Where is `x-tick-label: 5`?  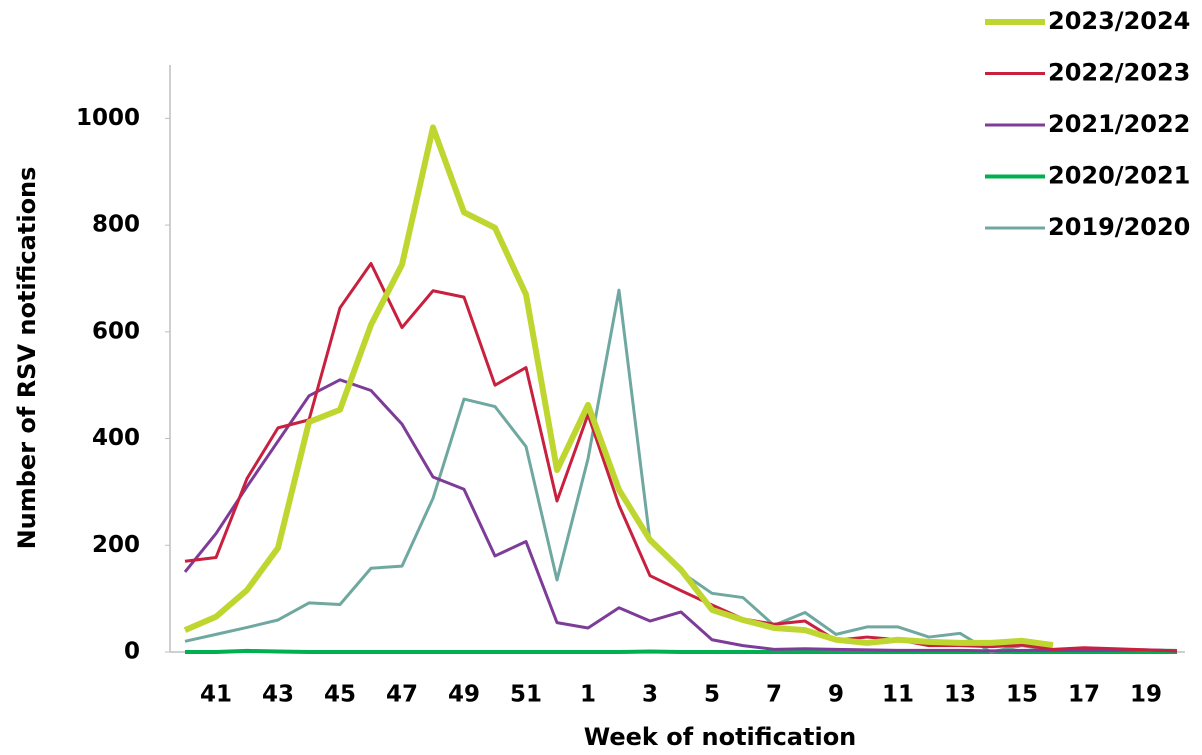
x-tick-label: 5 is located at coordinates (712, 695).